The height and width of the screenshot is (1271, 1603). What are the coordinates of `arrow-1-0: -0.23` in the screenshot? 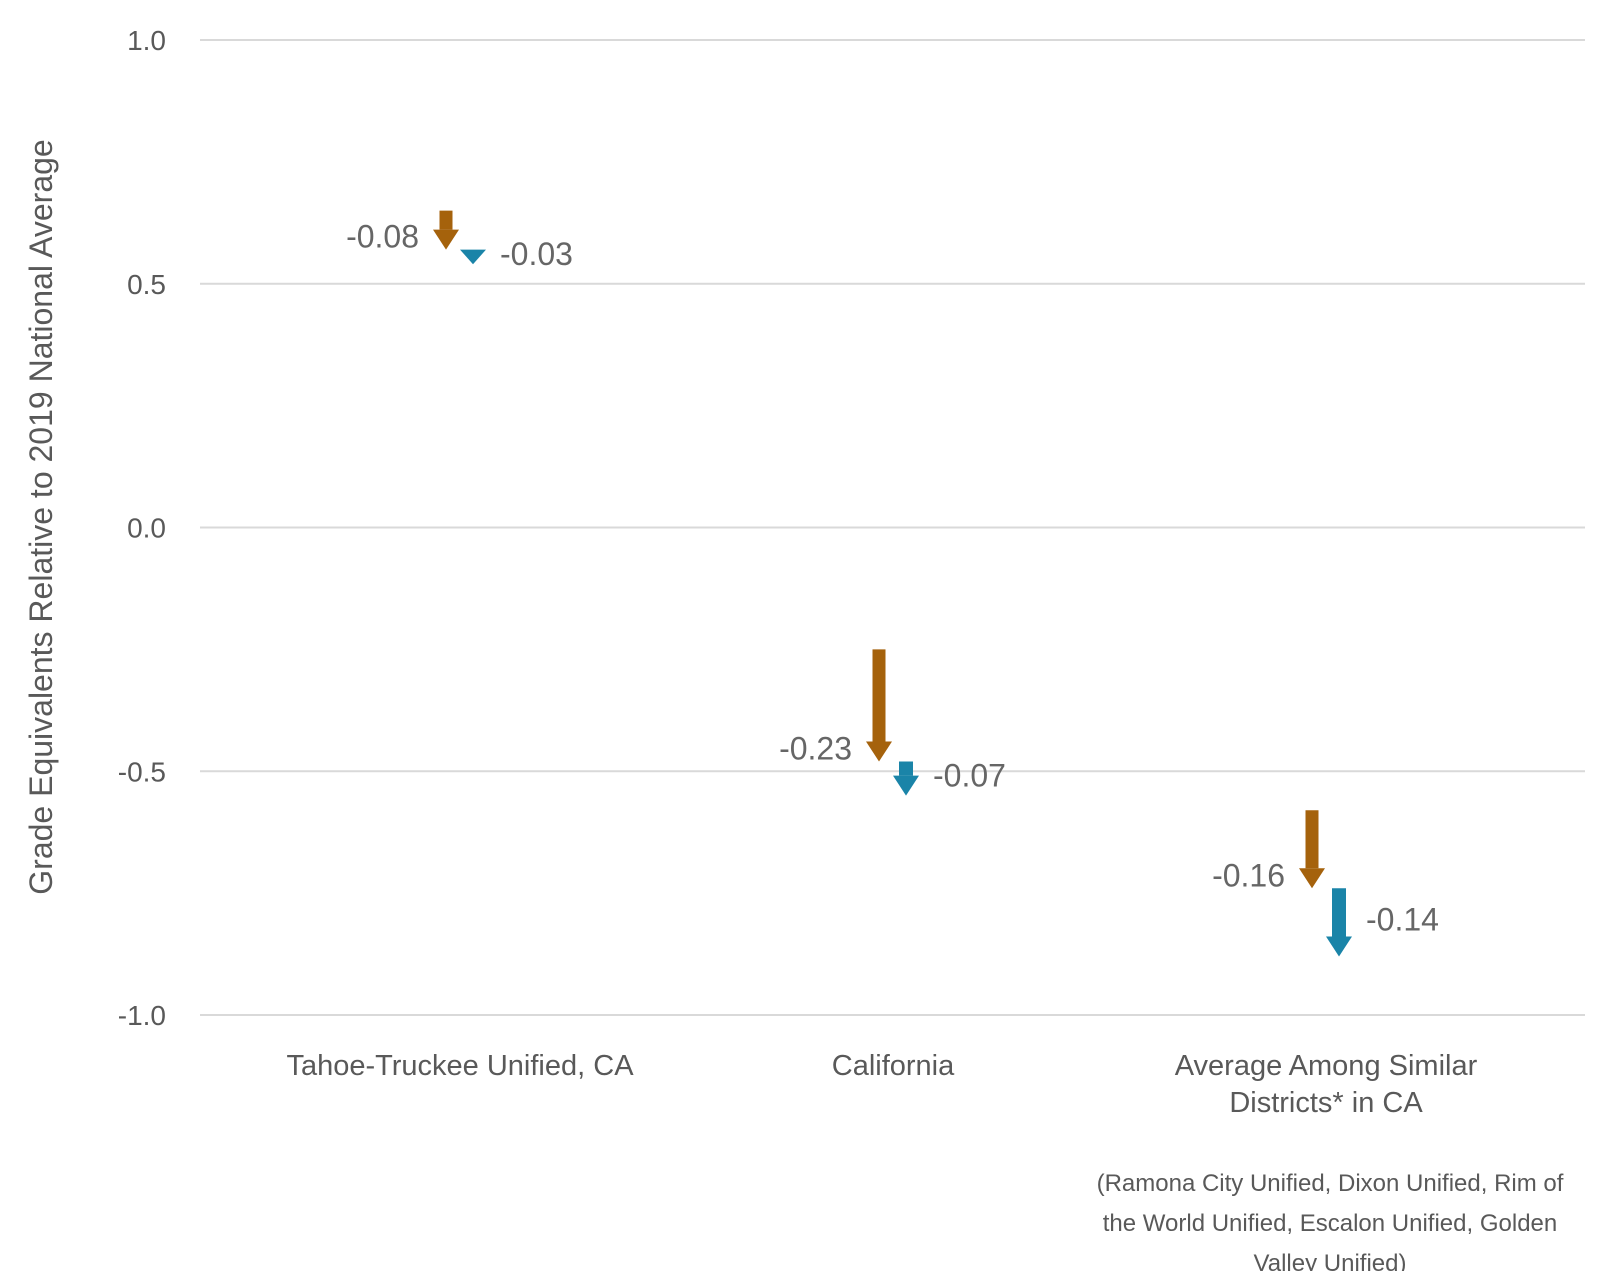 It's located at (835, 708).